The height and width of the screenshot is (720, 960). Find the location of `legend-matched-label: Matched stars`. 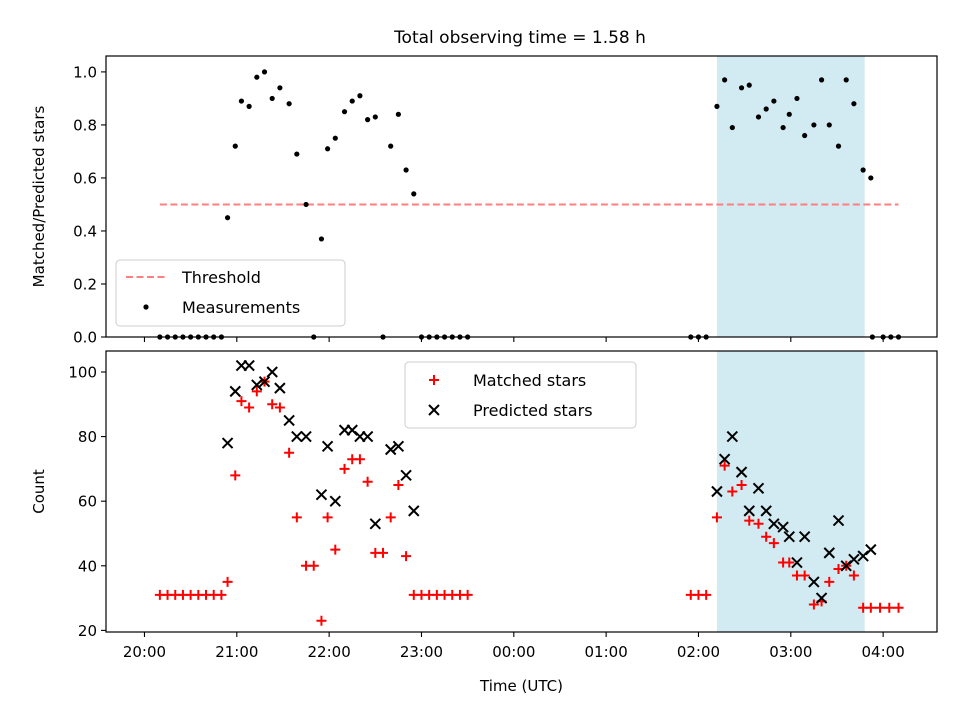

legend-matched-label: Matched stars is located at coordinates (529, 380).